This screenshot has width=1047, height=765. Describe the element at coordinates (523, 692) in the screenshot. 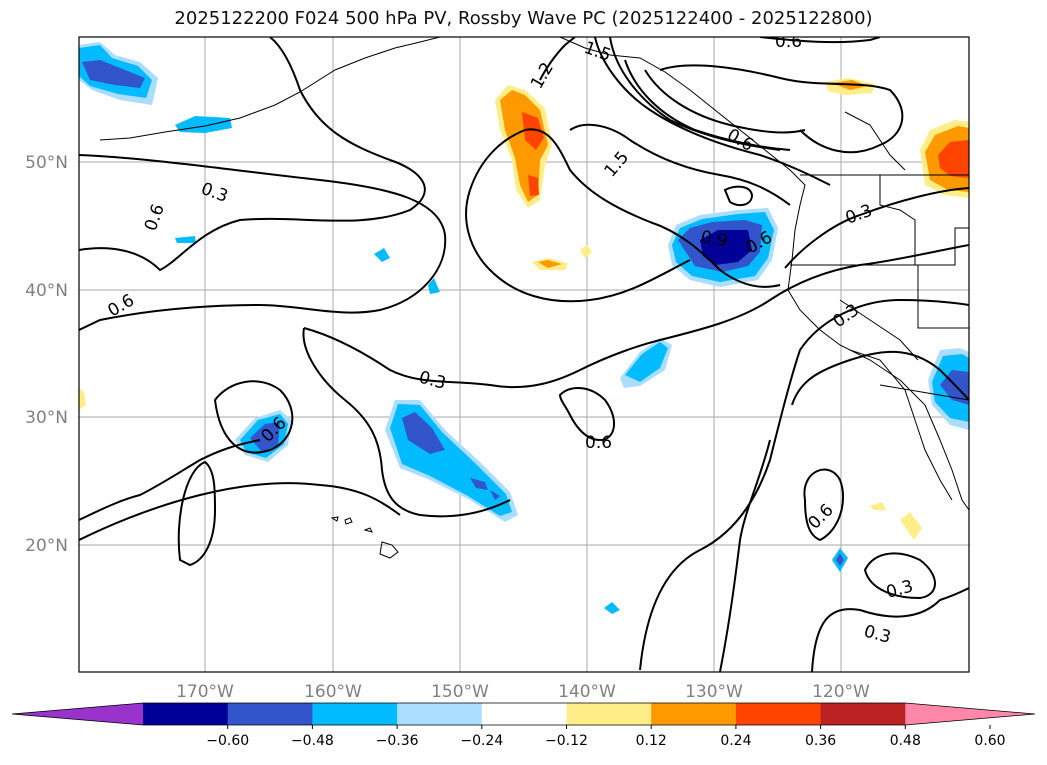

I see `longitude-labels: 170°W 160°W 150°W 140°W 130°W 120°W` at that location.